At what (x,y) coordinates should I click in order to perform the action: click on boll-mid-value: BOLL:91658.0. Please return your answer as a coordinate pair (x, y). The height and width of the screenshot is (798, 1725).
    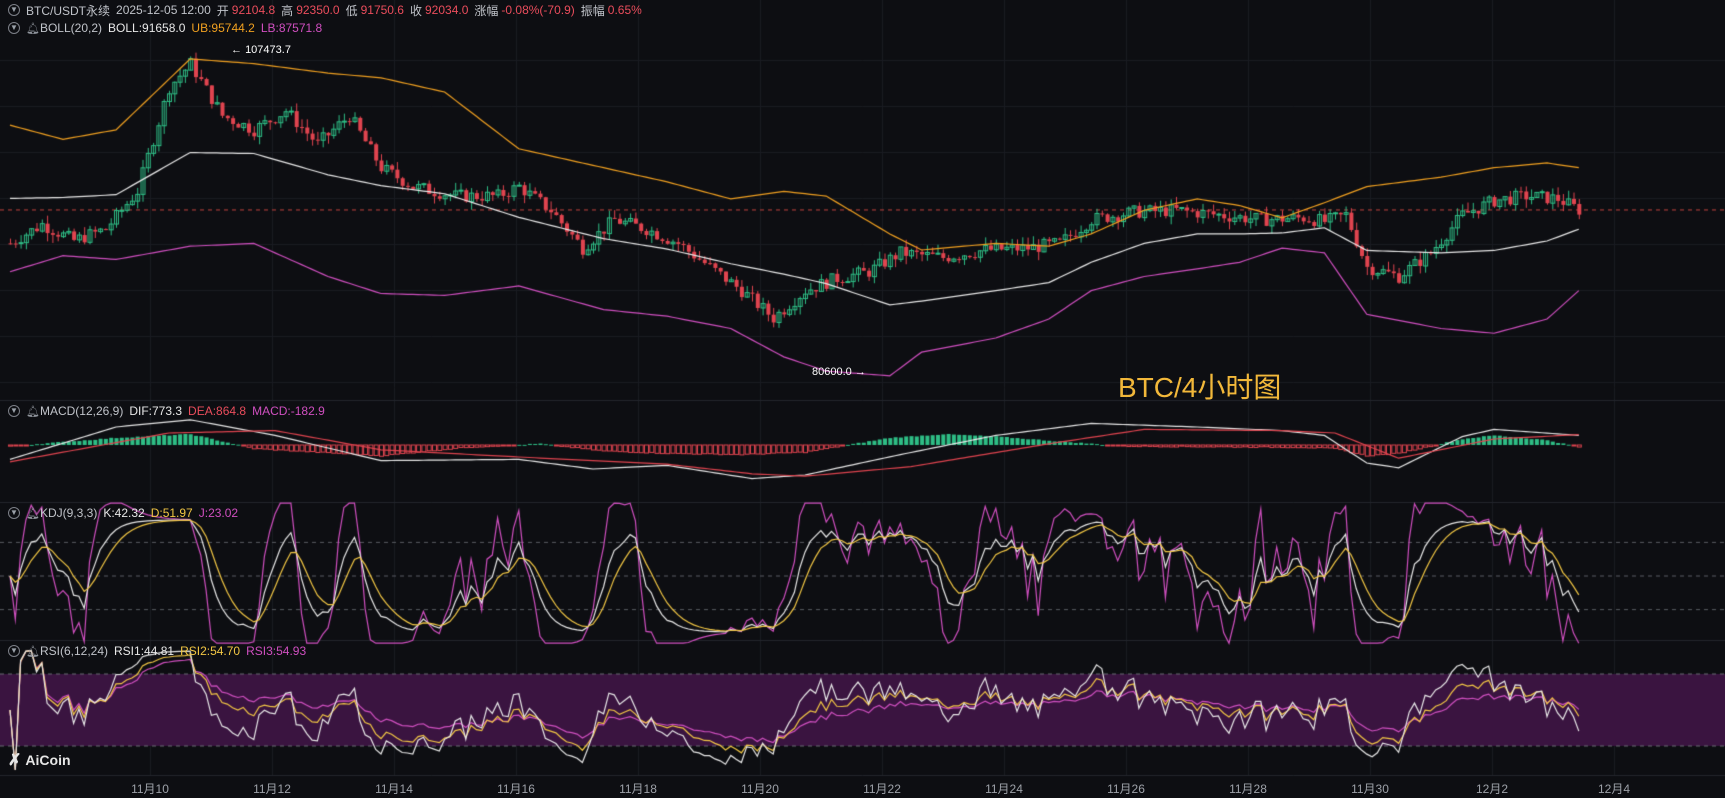
    Looking at the image, I should click on (147, 28).